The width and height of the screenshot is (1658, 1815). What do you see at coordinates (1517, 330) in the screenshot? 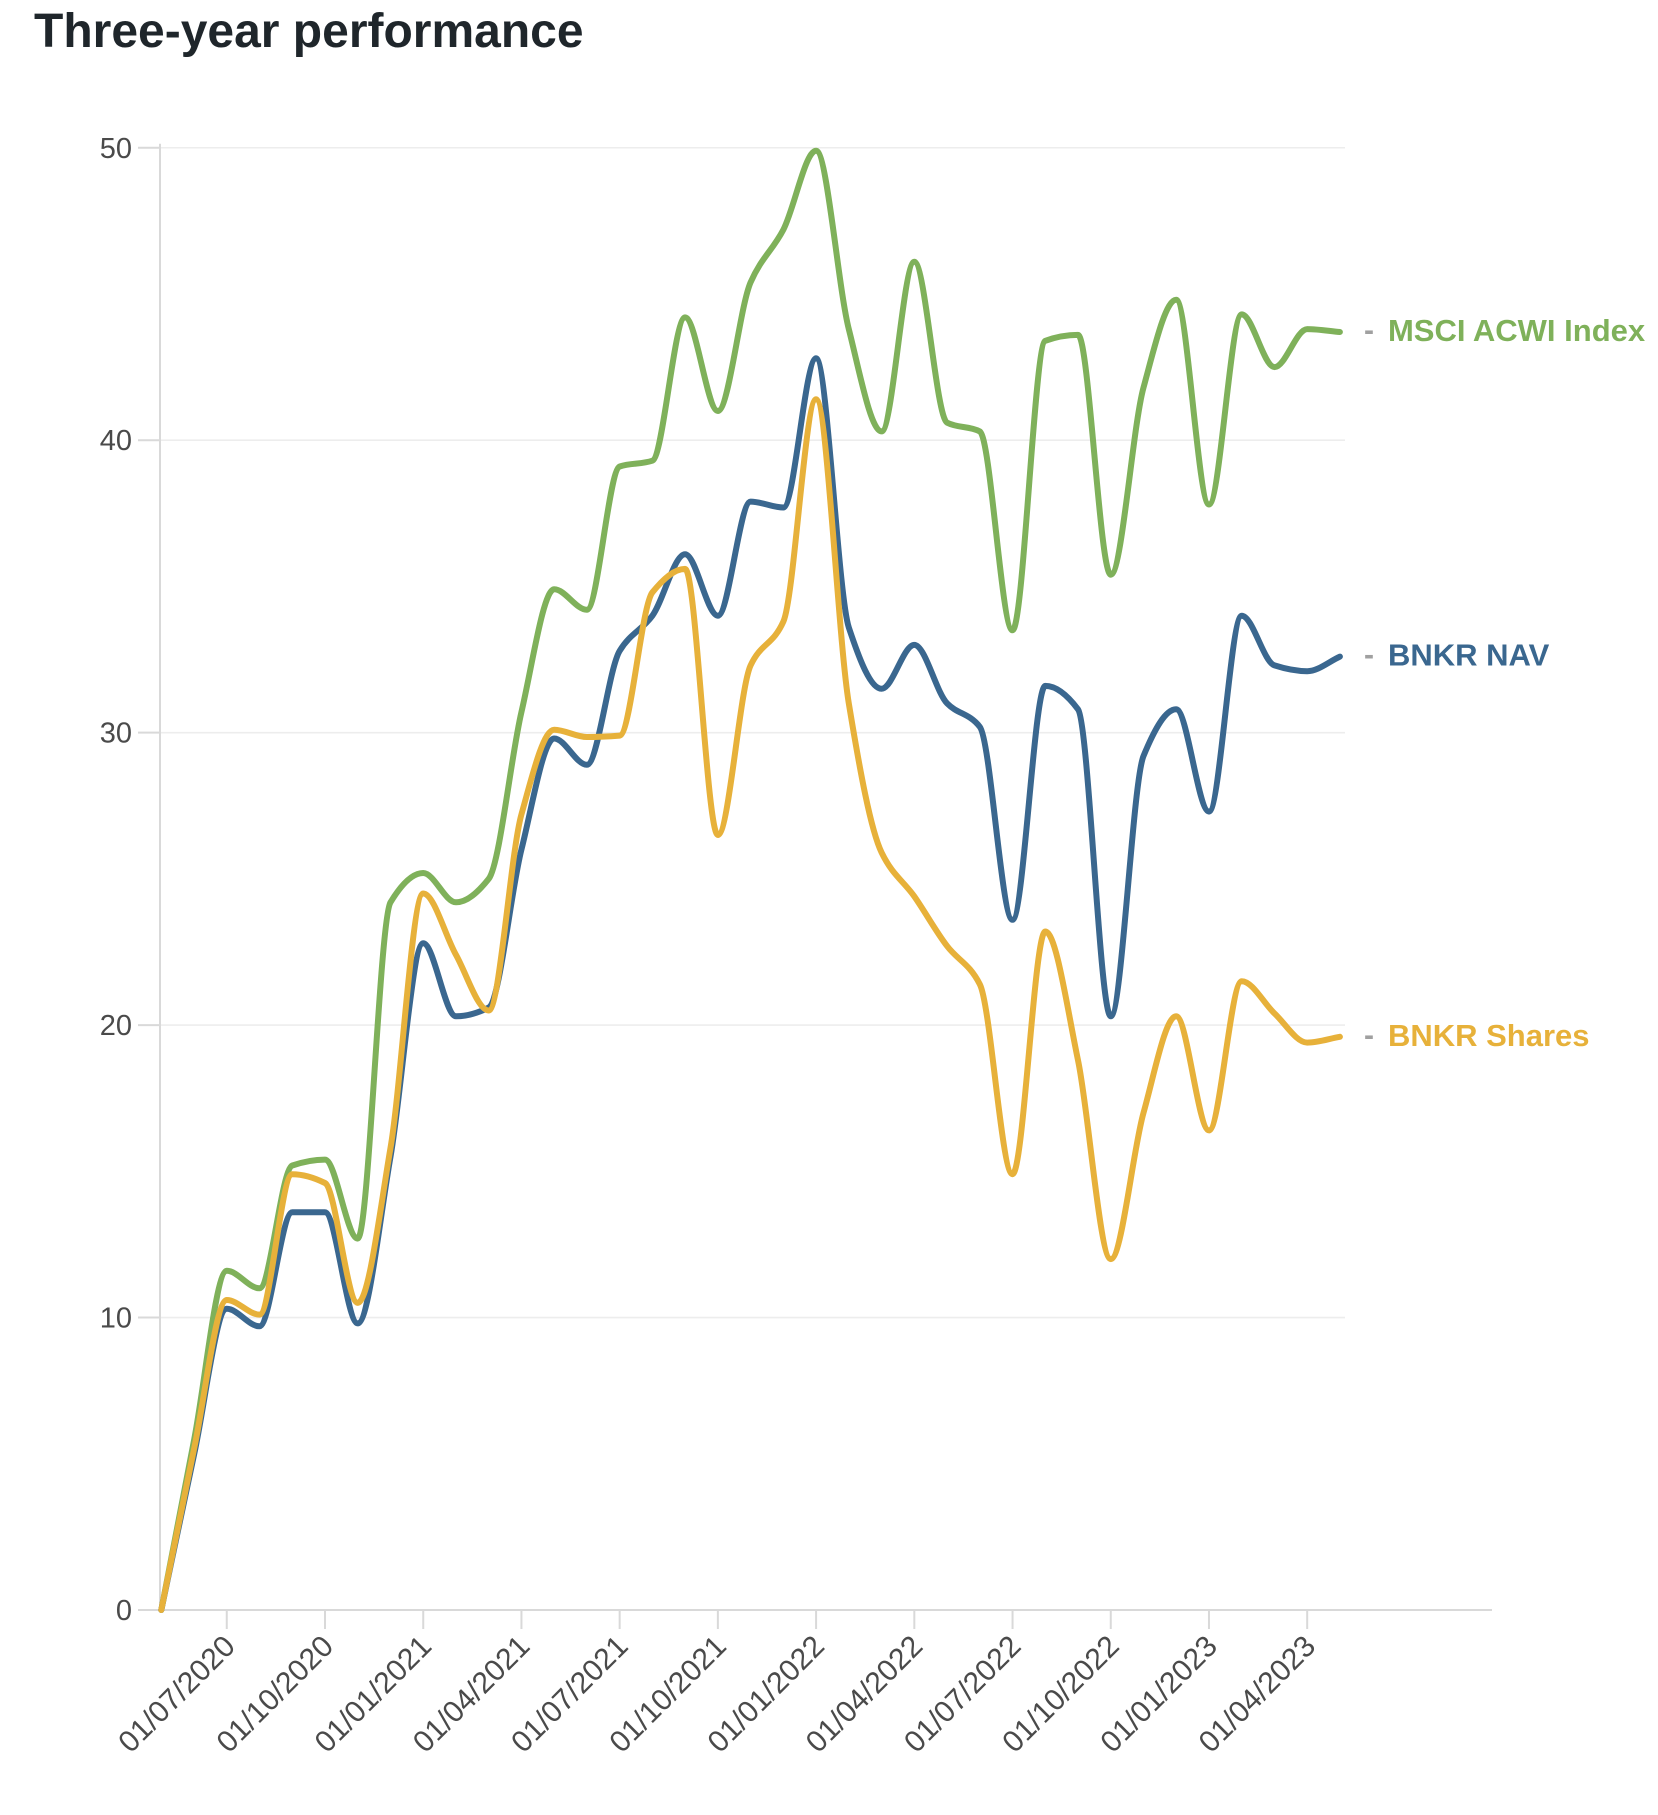
I see `legend-label-msci-acwi-index: MSCI ACWI Index` at bounding box center [1517, 330].